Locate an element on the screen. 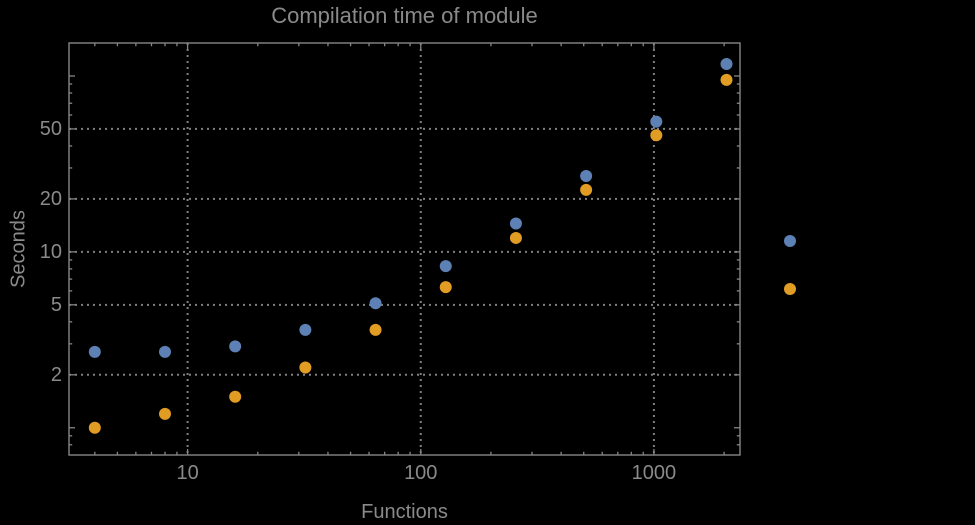  chart-title: Compilation time of module is located at coordinates (404, 15).